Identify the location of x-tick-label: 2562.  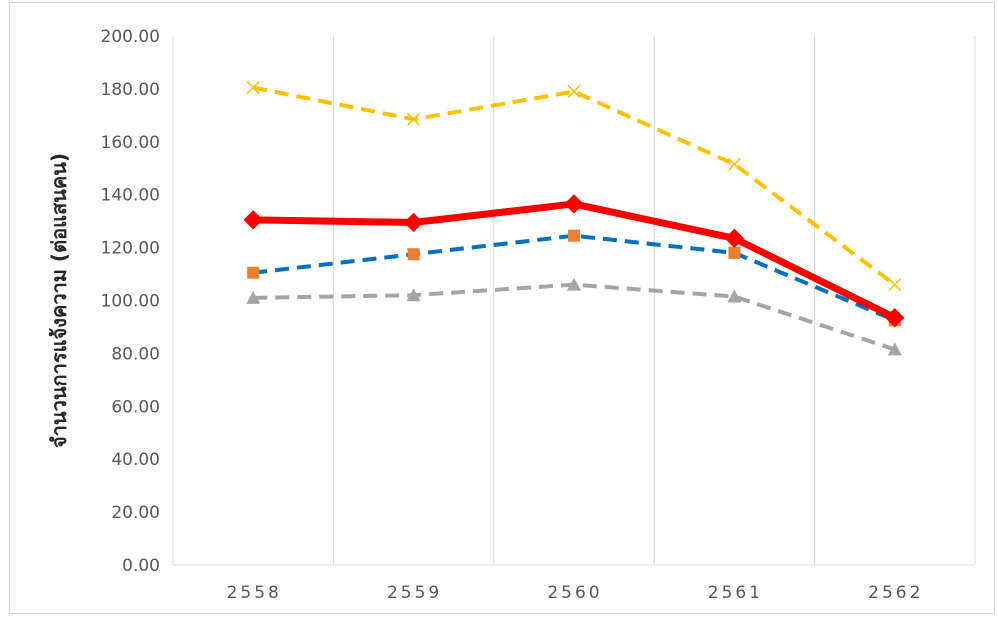
(895, 593).